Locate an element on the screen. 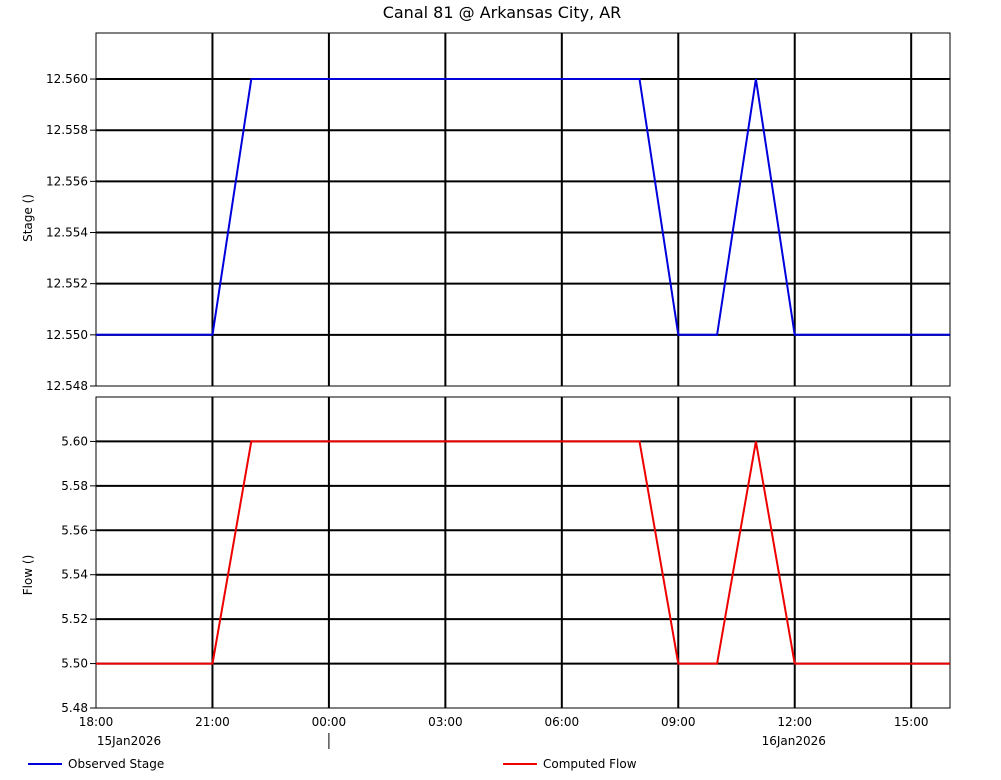  x-tick-label: 03:00 is located at coordinates (445, 722).